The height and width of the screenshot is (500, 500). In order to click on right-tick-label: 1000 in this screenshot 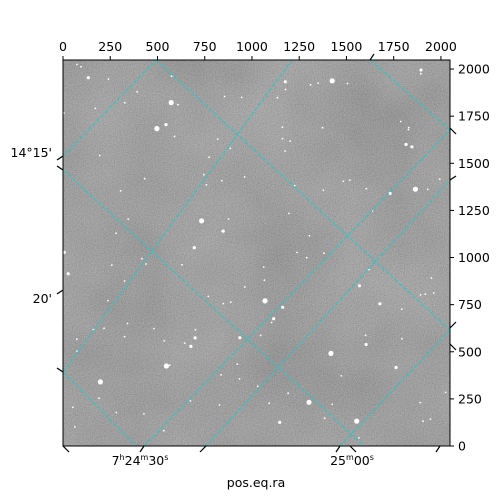, I will do `click(474, 257)`.